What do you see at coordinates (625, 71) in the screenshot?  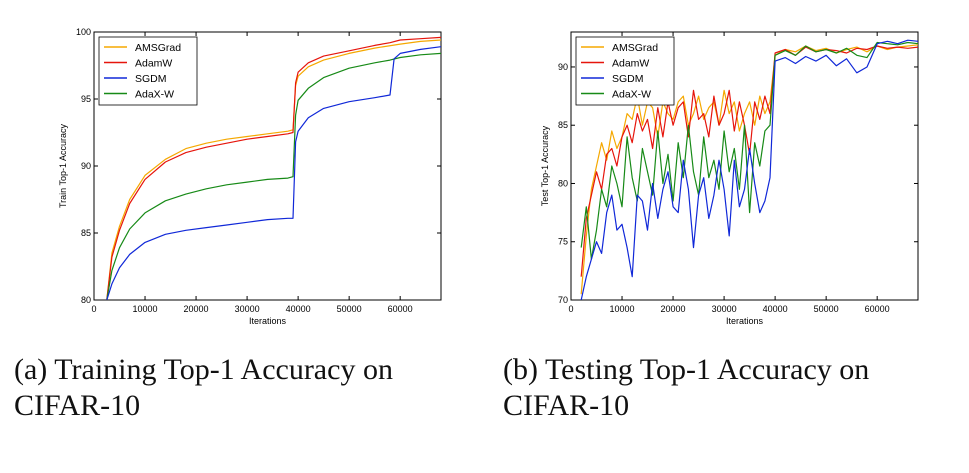 I see `legend-b: AMSGrad AdamW SGDM AdaX-W` at bounding box center [625, 71].